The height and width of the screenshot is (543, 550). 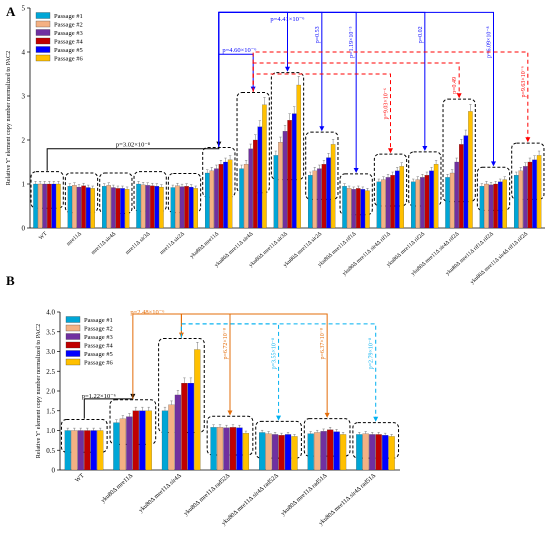 I want to click on legend-label: Passage #1, so click(x=68, y=16).